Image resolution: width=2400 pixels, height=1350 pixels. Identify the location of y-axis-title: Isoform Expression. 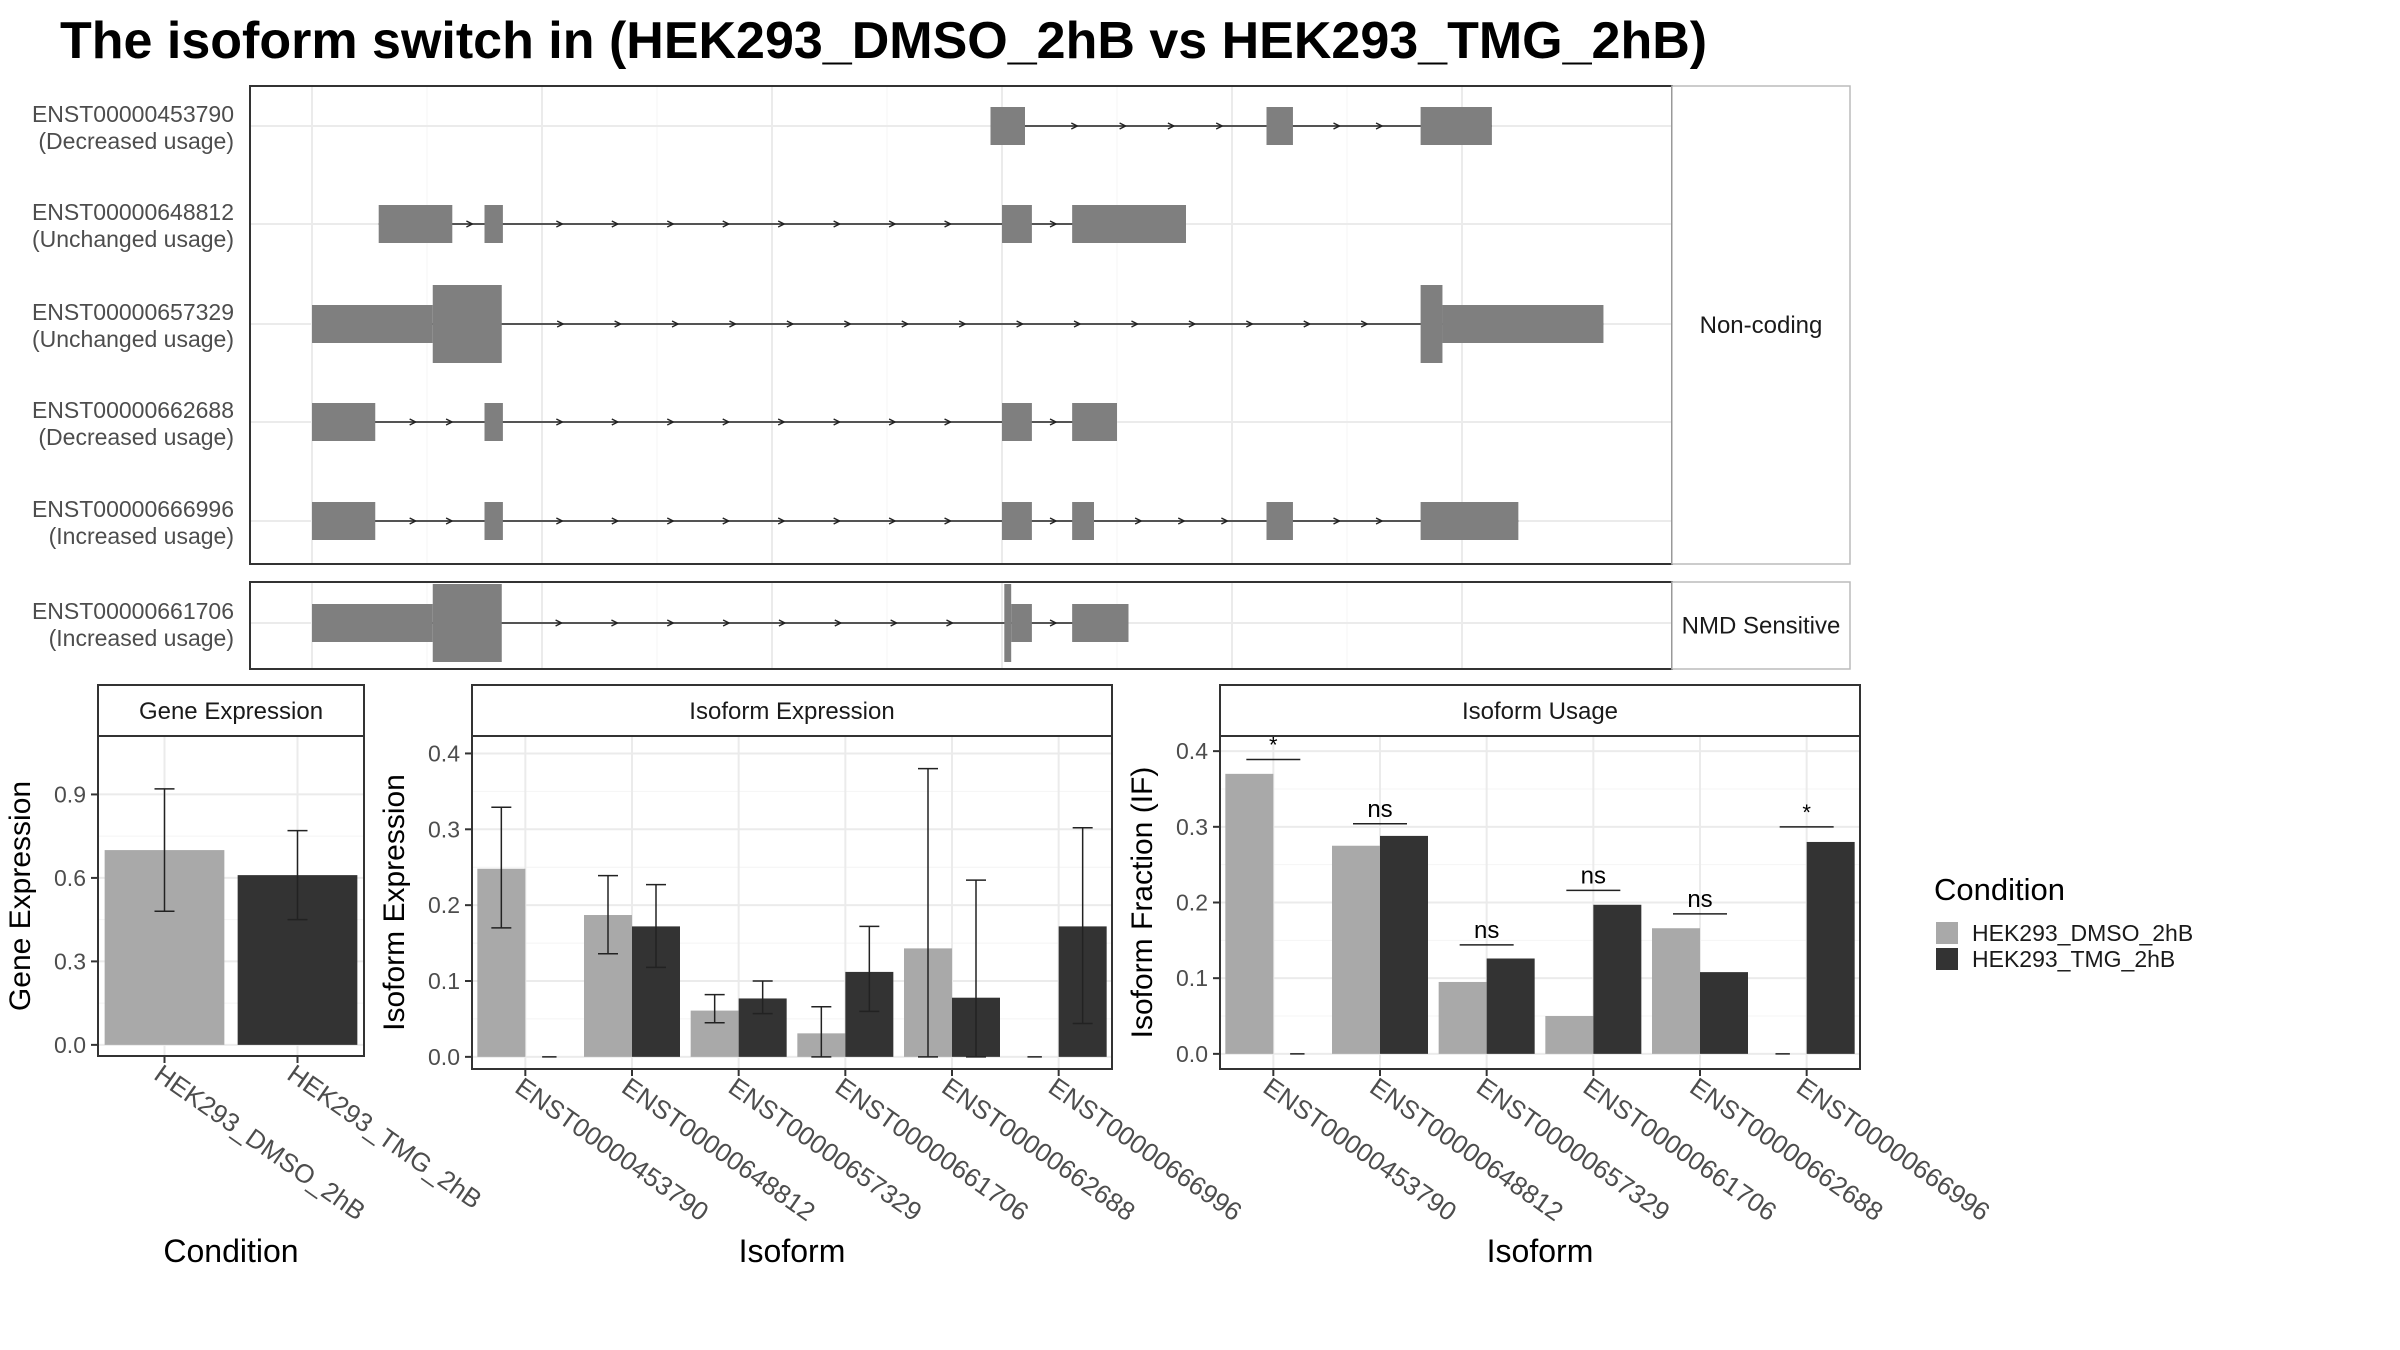
(394, 902).